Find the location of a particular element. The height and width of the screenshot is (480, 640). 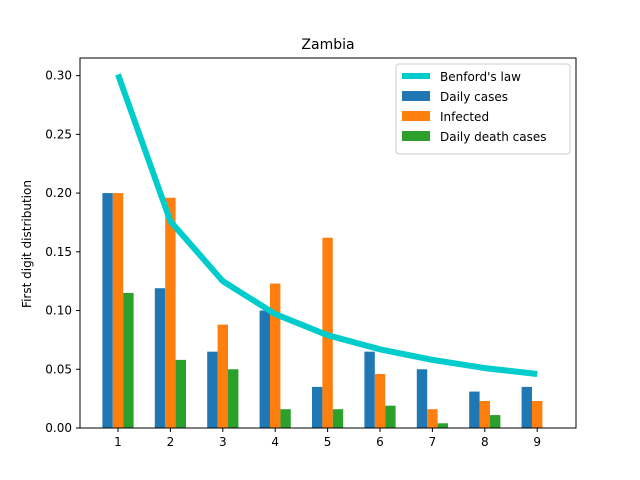

y-axis-label: First digit distribution is located at coordinates (27, 244).